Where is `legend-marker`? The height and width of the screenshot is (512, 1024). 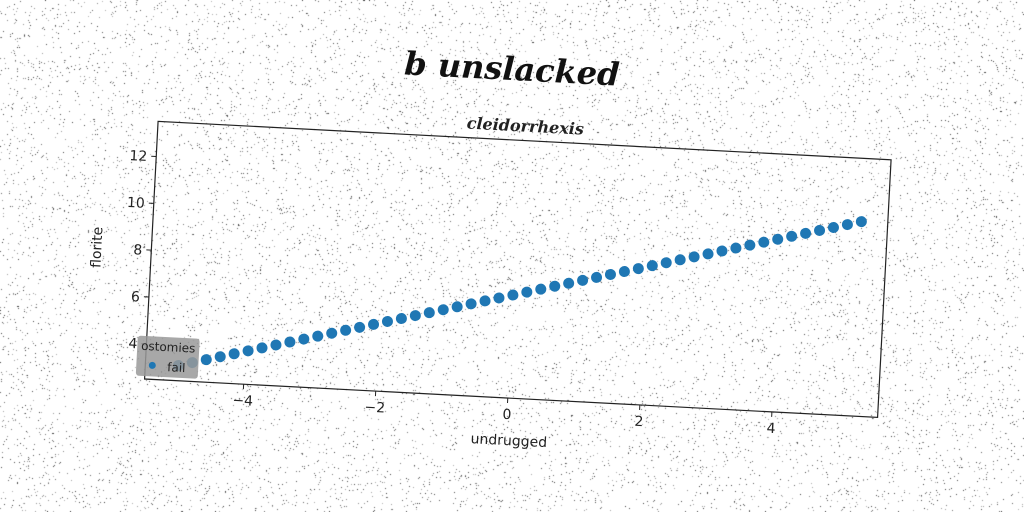 legend-marker is located at coordinates (152, 365).